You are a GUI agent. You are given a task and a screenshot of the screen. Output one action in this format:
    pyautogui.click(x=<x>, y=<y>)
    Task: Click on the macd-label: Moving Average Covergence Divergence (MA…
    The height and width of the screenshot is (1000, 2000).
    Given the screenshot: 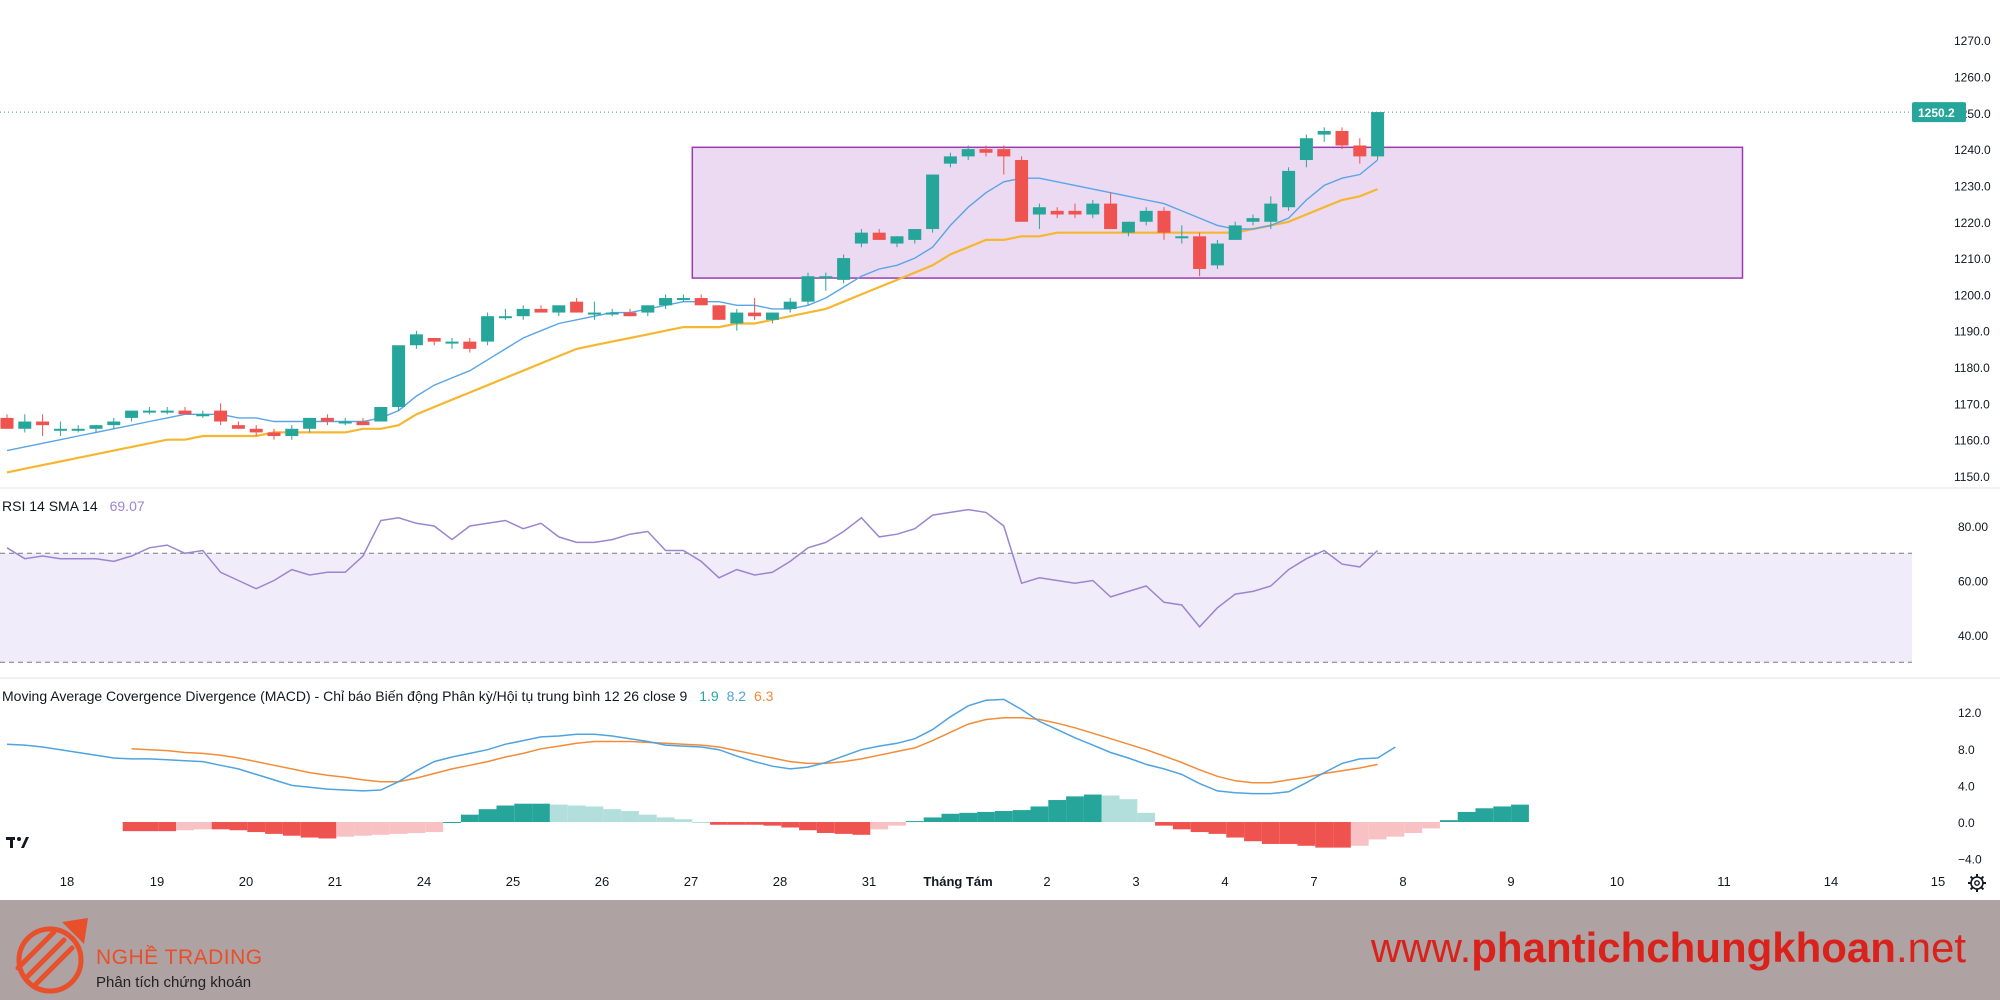 What is the action you would take?
    pyautogui.click(x=345, y=696)
    